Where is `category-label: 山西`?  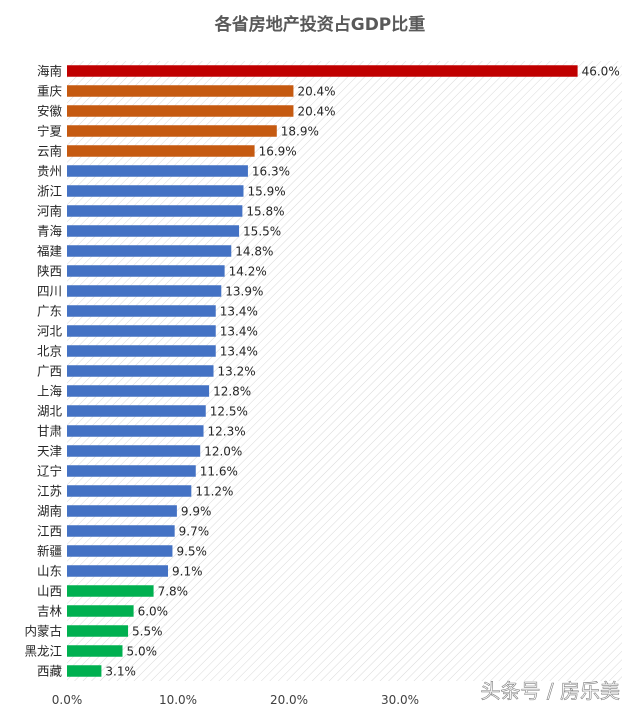
category-label: 山西 is located at coordinates (49, 591).